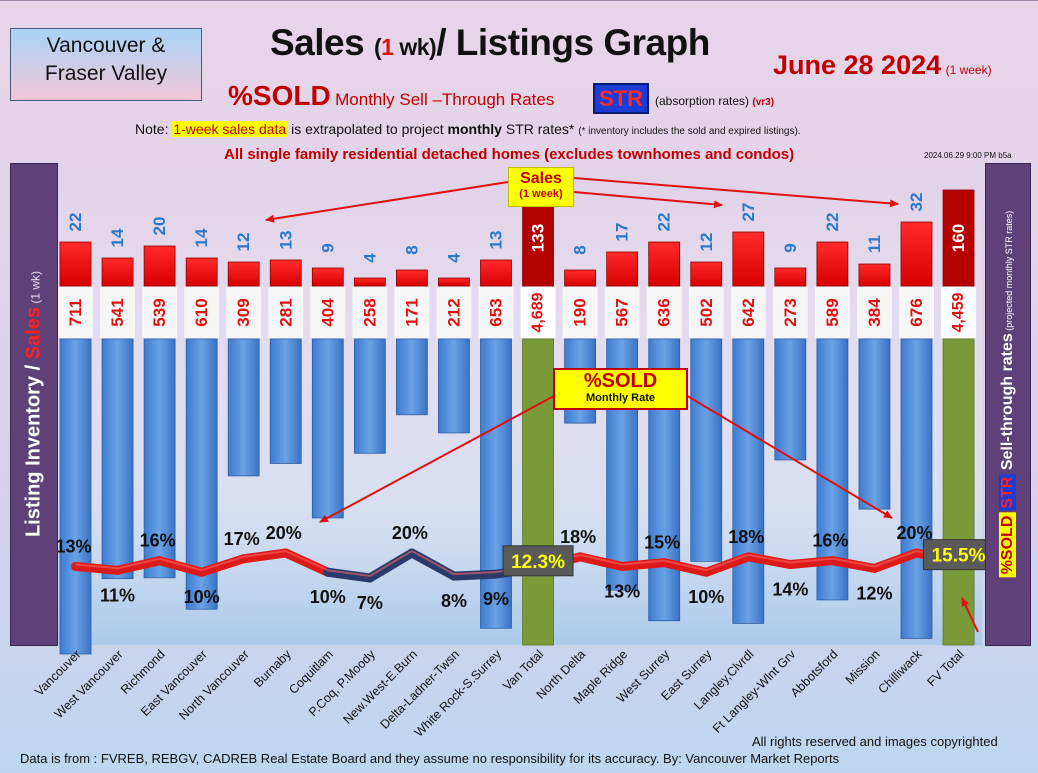  Describe the element at coordinates (916, 488) in the screenshot. I see `listing-bar-chilliwack` at that location.